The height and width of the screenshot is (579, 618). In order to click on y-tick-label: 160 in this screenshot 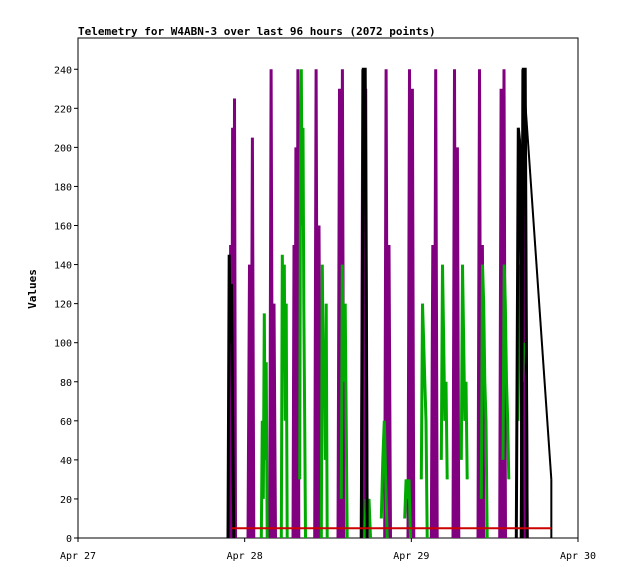, I will do `click(63, 227)`.